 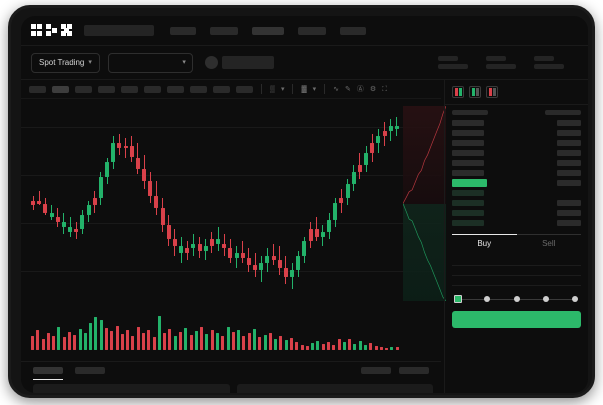 I want to click on pair-header-bar: Spot Trading ▾ ▾, so click(x=304, y=63).